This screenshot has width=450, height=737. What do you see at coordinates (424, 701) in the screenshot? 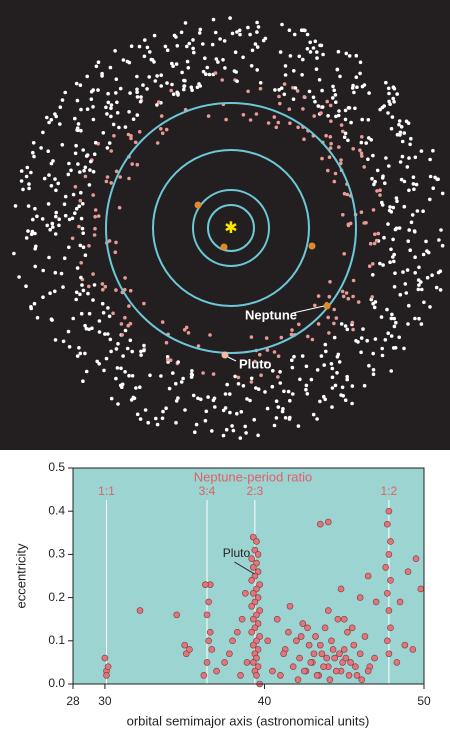
I see `x-tick-label: 50` at bounding box center [424, 701].